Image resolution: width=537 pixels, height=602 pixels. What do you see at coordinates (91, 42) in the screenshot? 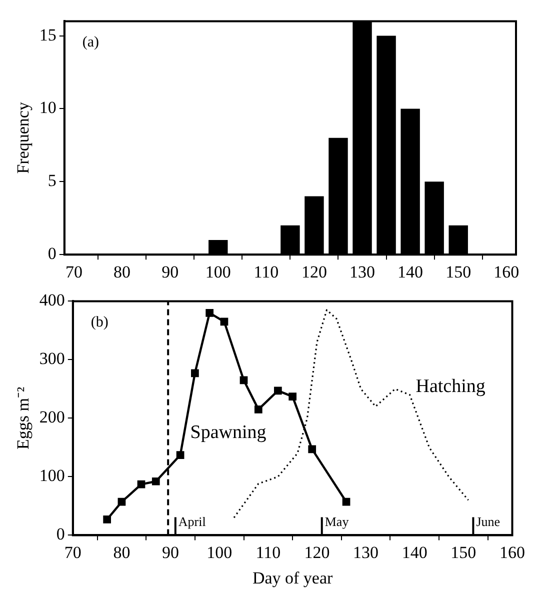
I see `annotation: (a)` at bounding box center [91, 42].